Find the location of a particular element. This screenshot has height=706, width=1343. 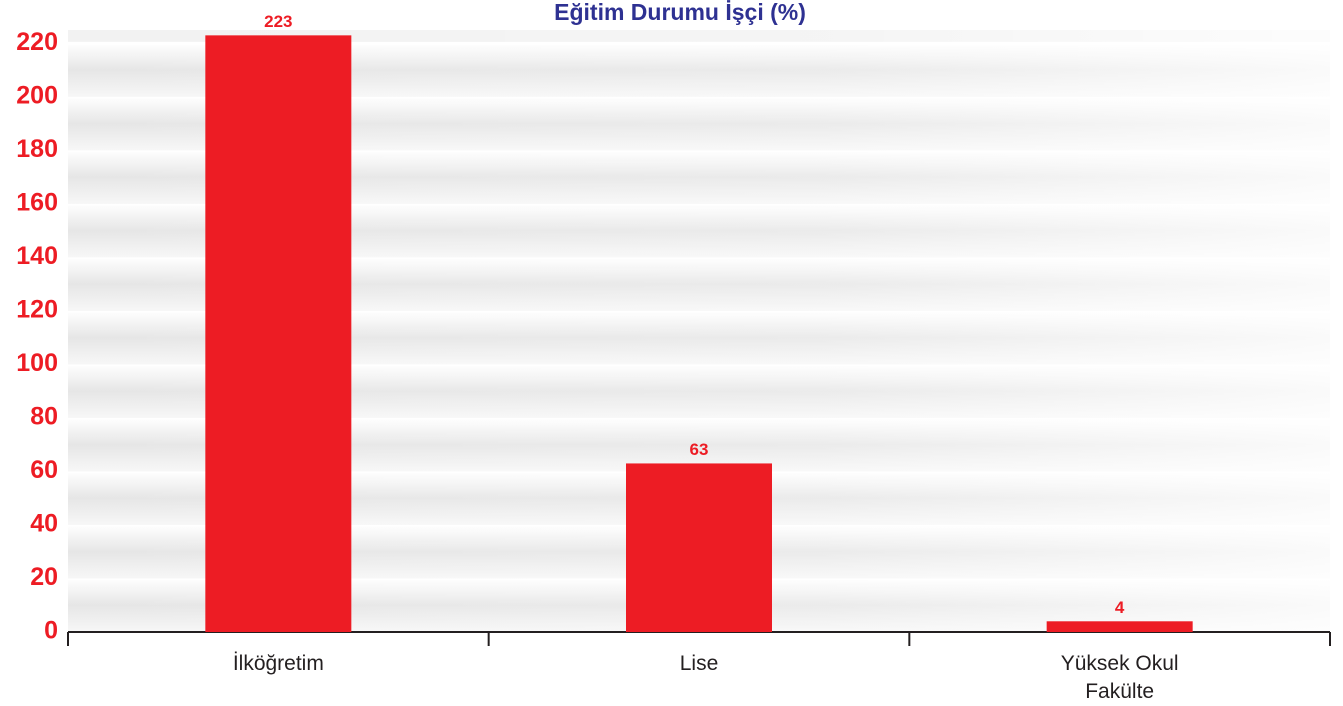

y-tick-label: 140 is located at coordinates (37, 256).